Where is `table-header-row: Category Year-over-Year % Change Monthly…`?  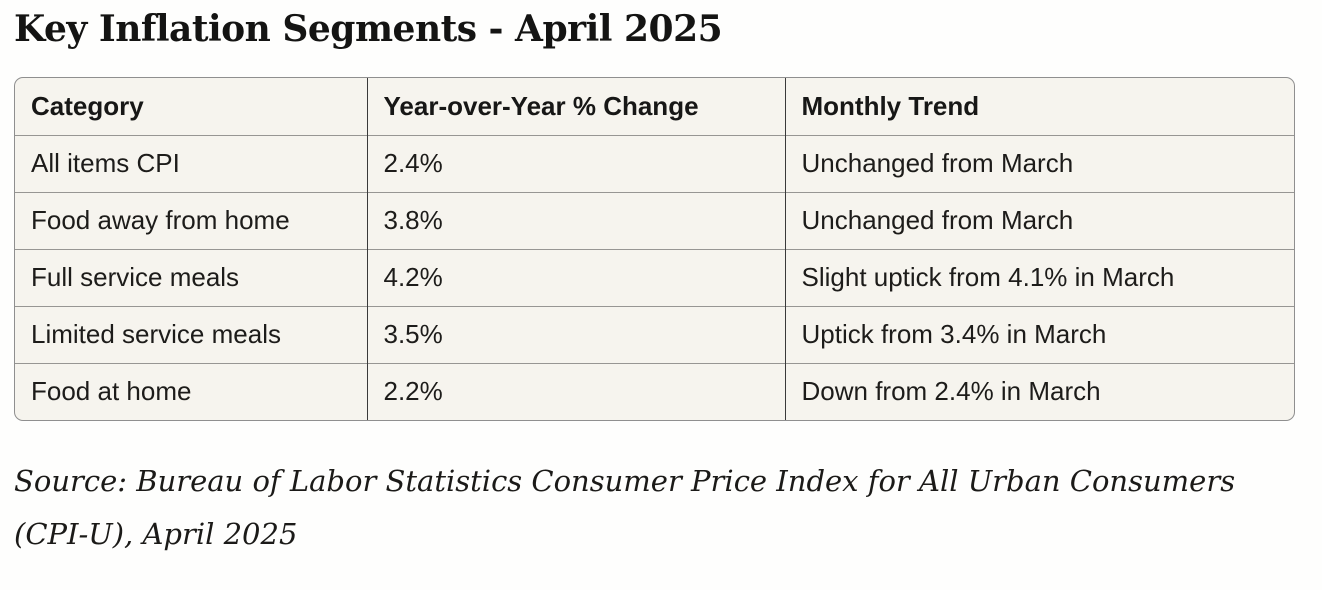
table-header-row: Category Year-over-Year % Change Monthly… is located at coordinates (654, 107).